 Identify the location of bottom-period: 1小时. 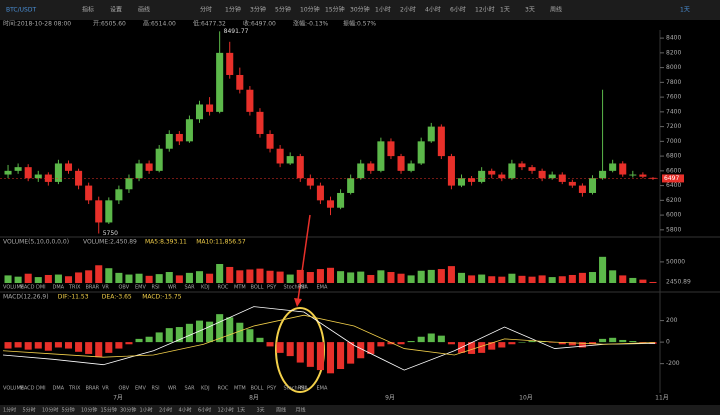
(146, 410).